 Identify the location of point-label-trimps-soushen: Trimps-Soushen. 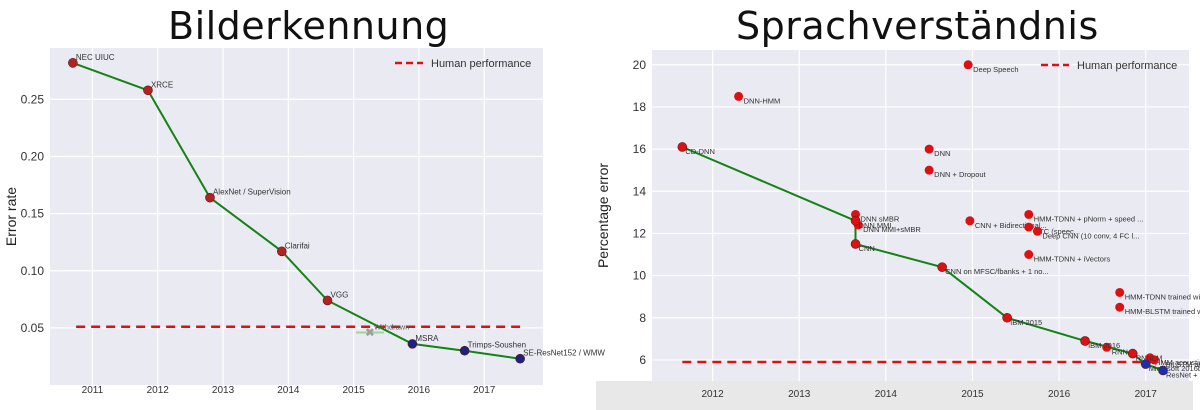
(497, 345).